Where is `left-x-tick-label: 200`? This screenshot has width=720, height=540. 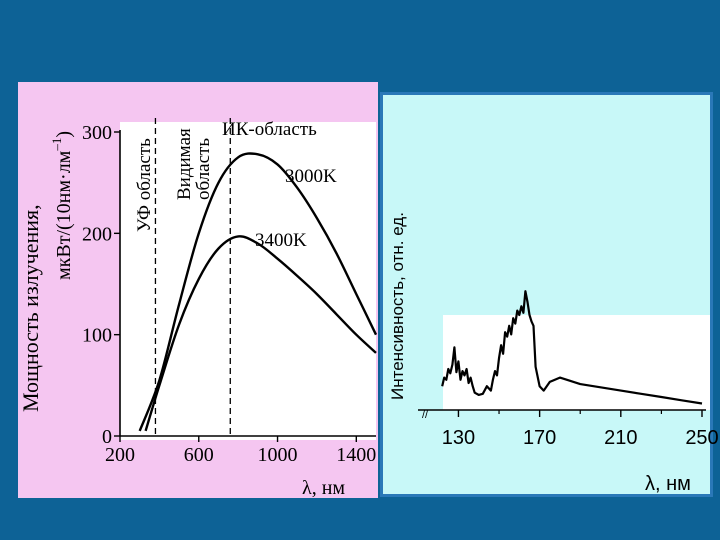
left-x-tick-label: 200 is located at coordinates (120, 455).